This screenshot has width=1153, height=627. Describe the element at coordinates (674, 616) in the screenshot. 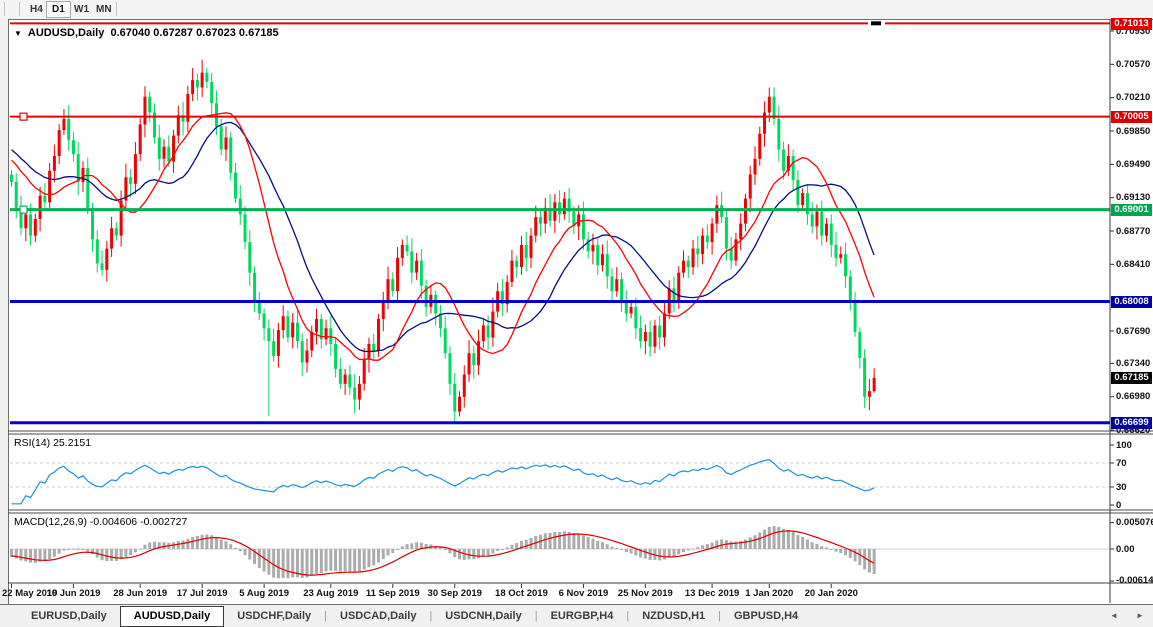

I see `tab-nzdusd-h1: NZDUSD,H1` at that location.